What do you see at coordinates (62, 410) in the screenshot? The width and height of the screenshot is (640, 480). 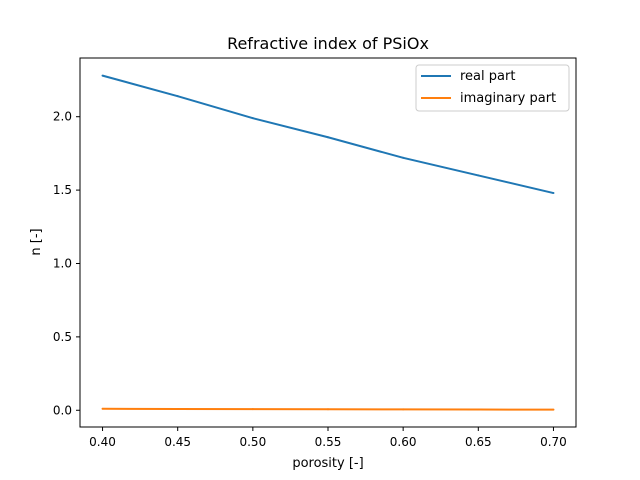 I see `y-tick-label: 0.0` at bounding box center [62, 410].